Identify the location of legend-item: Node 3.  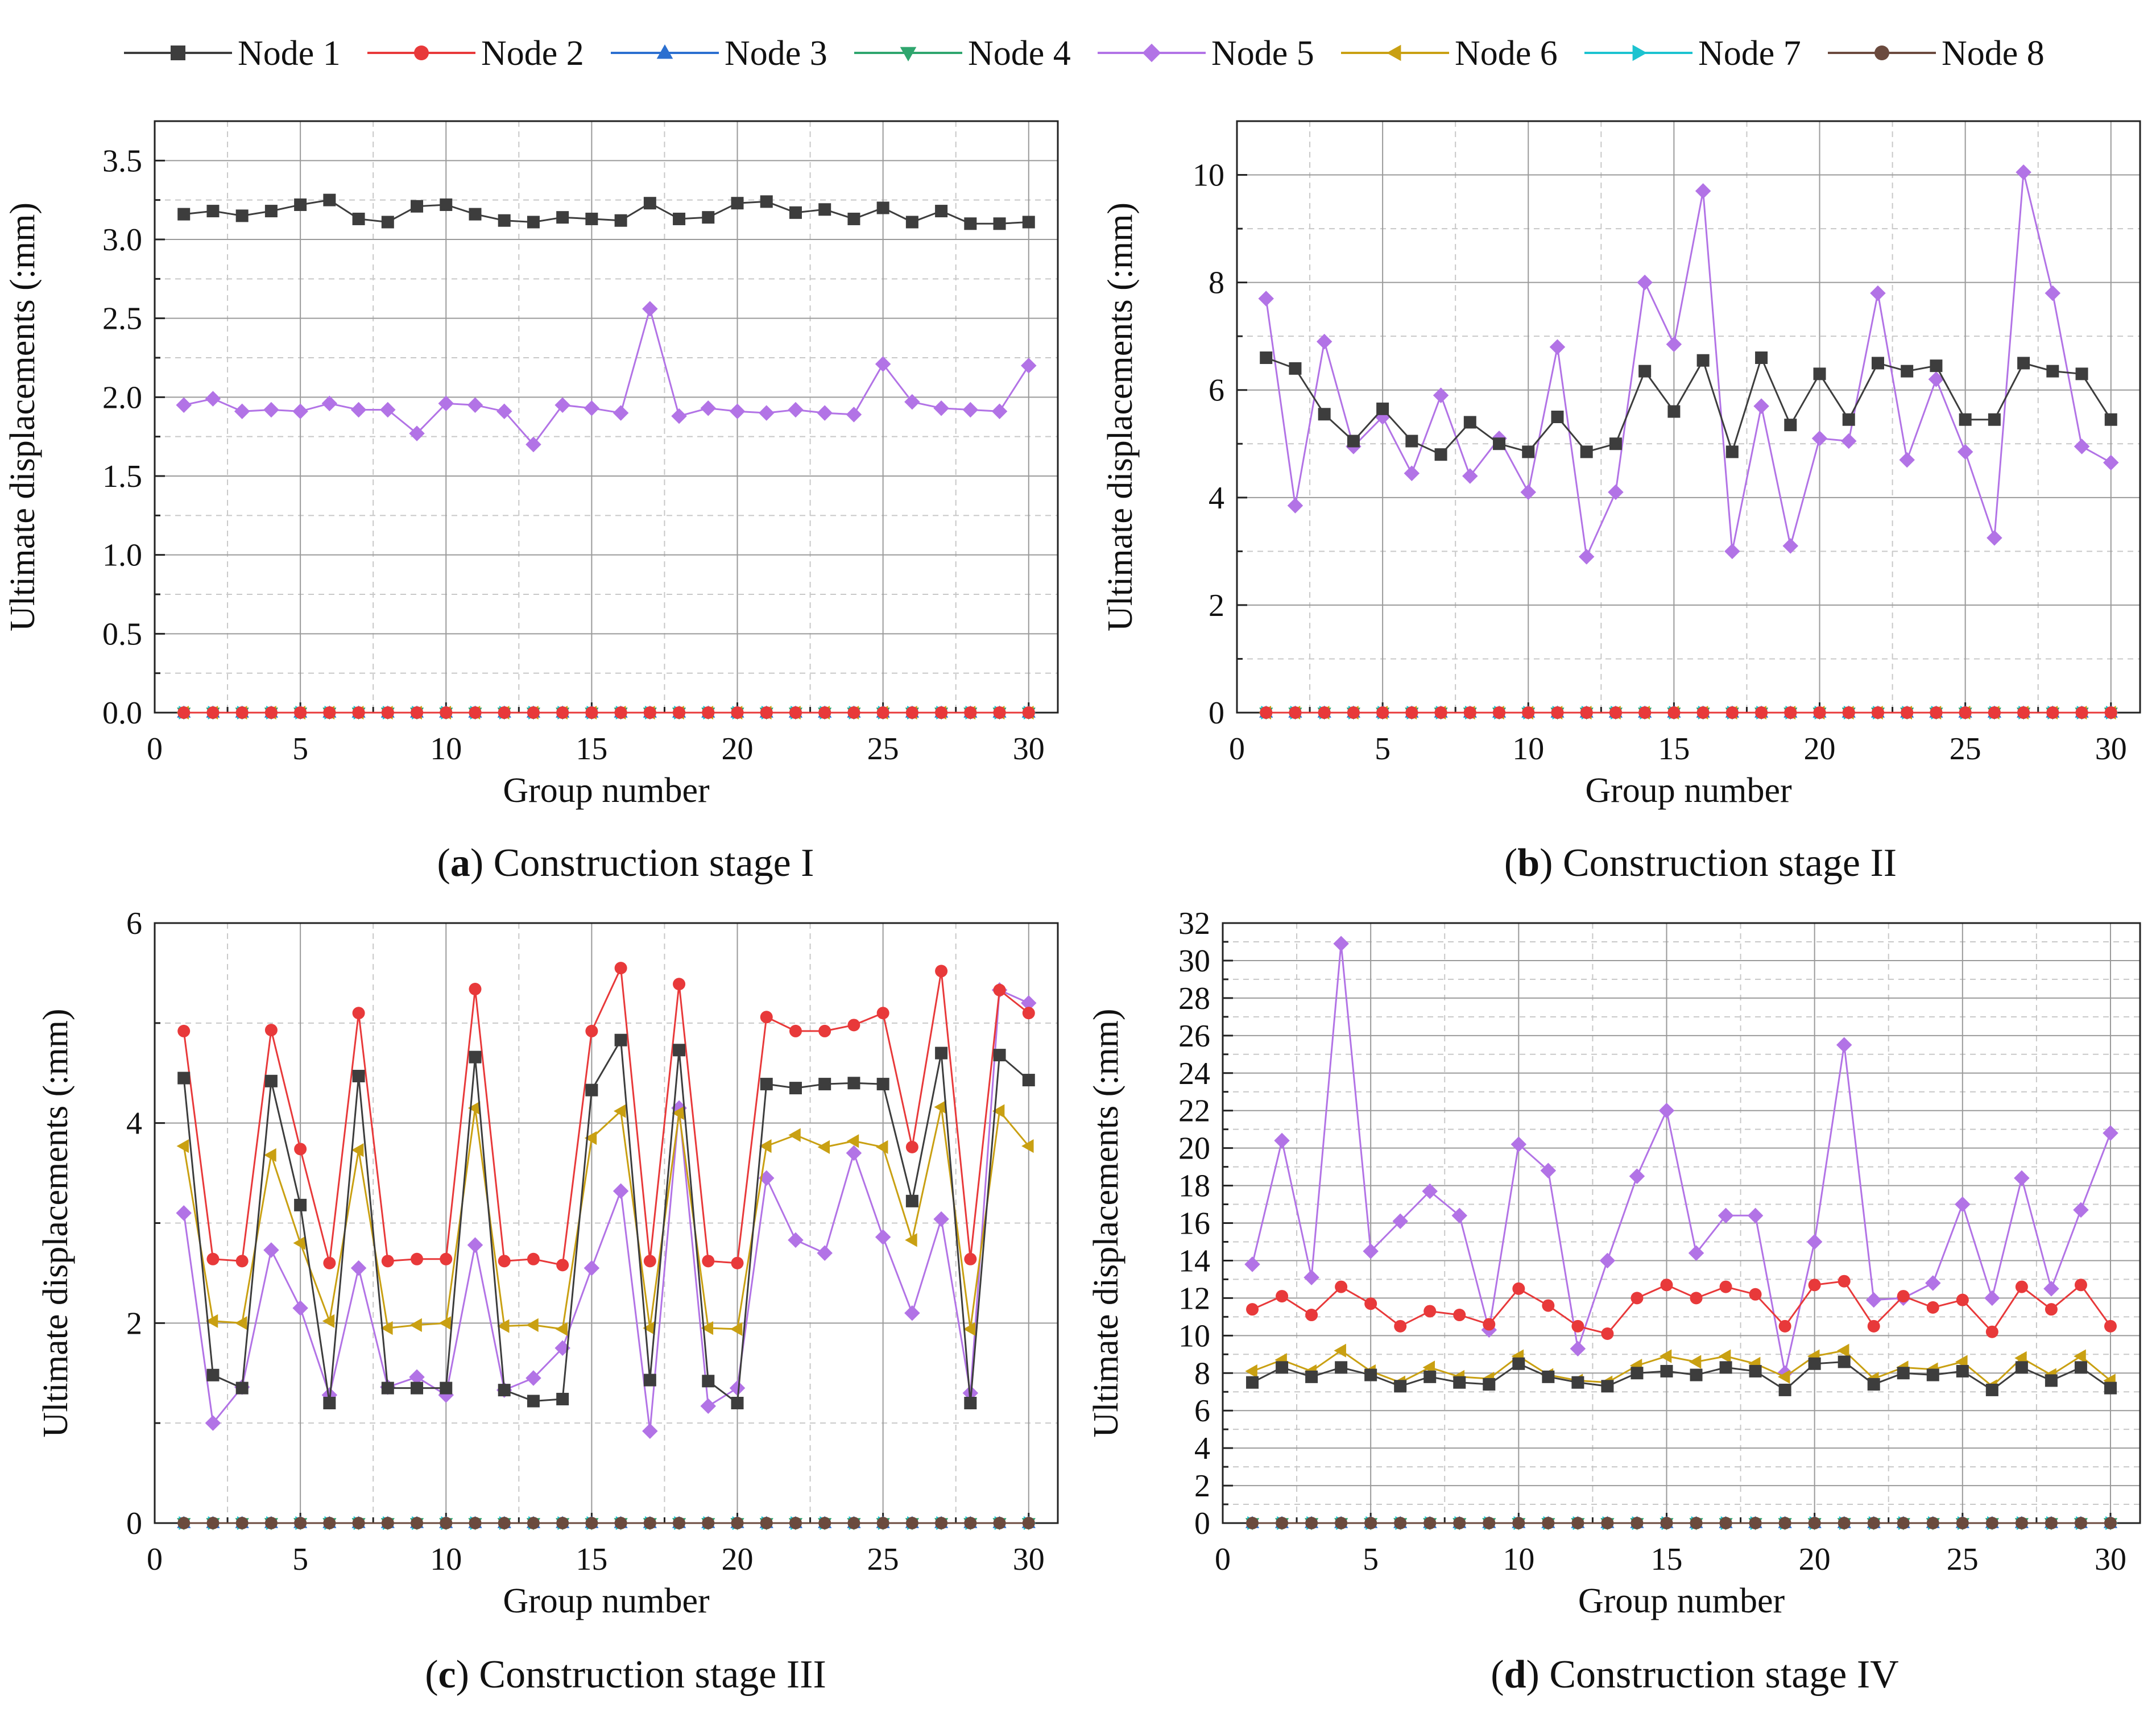
(719, 53).